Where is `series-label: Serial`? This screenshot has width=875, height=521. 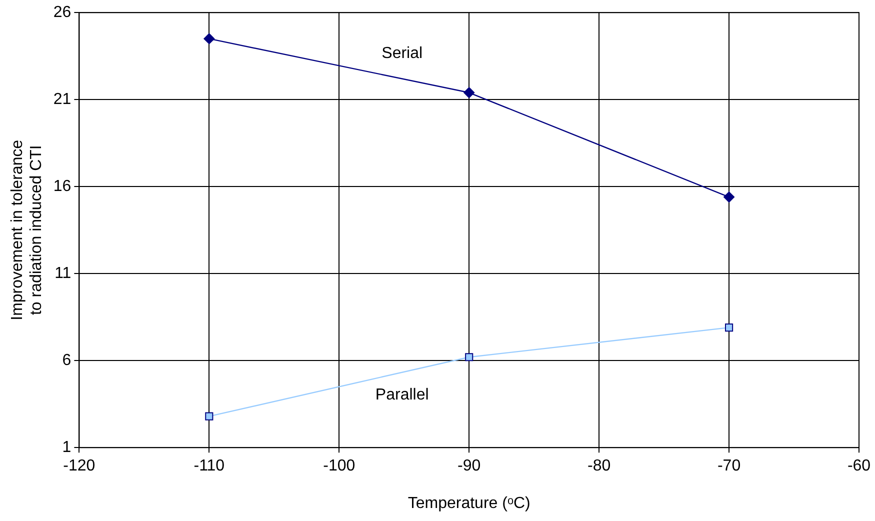 series-label: Serial is located at coordinates (402, 53).